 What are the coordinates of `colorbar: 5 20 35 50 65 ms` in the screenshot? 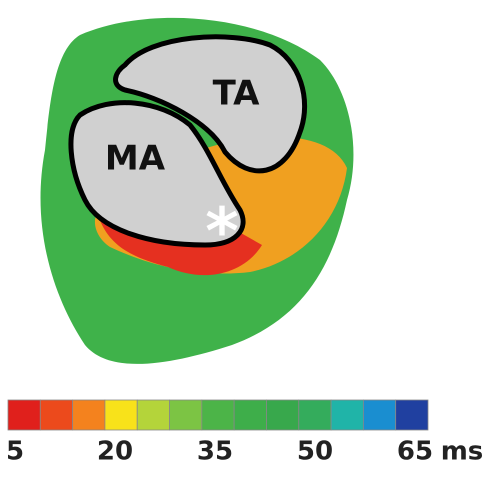 It's located at (245, 433).